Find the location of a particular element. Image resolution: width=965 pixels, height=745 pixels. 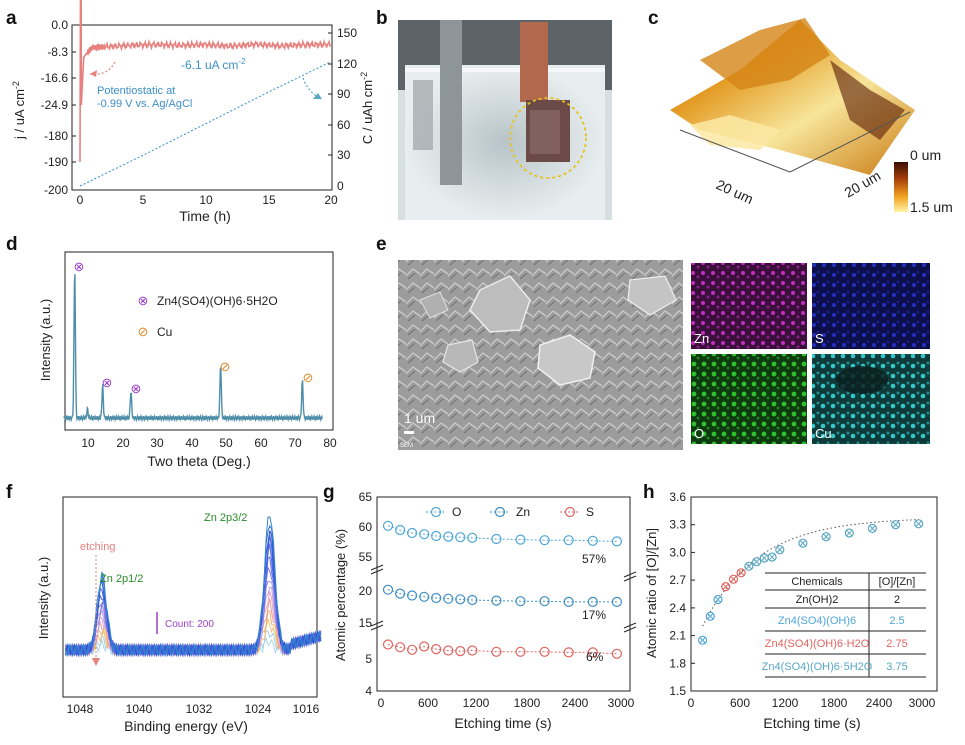

f-x-tick: 1032 is located at coordinates (199, 709).